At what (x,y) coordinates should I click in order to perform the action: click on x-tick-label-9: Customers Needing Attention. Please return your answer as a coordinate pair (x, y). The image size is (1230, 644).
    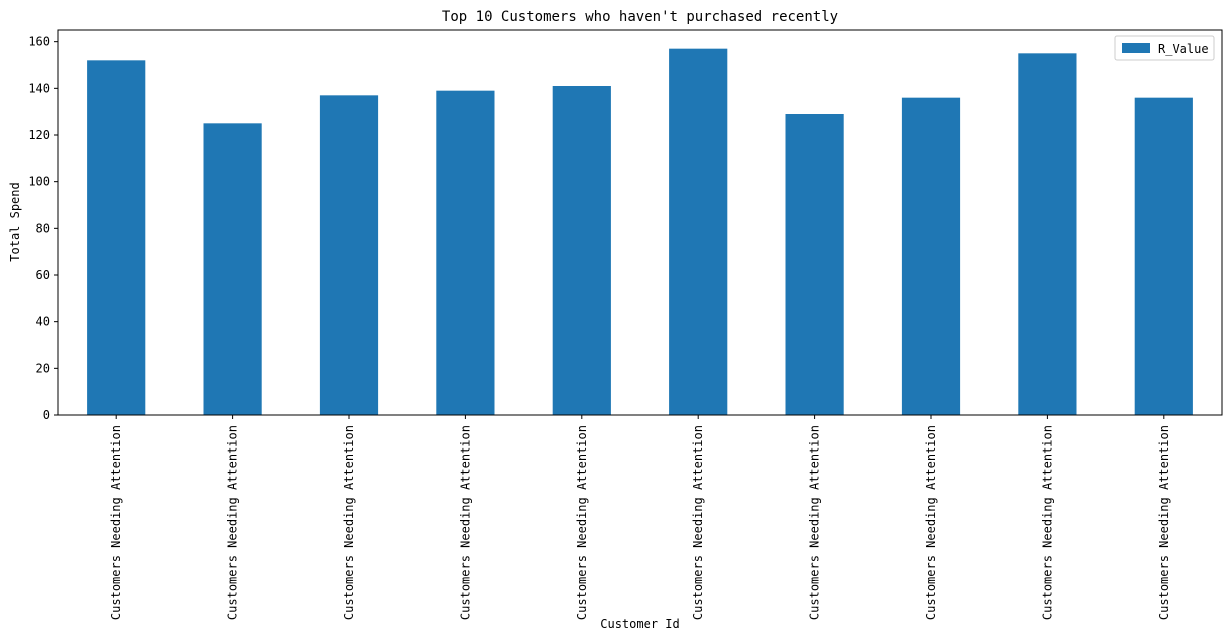
    Looking at the image, I should click on (1047, 522).